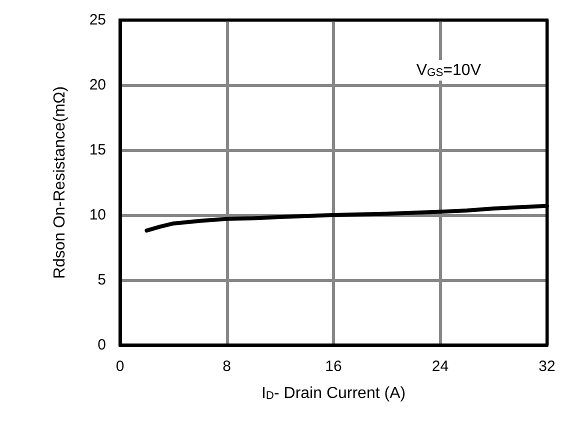 This screenshot has width=571, height=423. Describe the element at coordinates (102, 280) in the screenshot. I see `y-tick-label: 5` at that location.